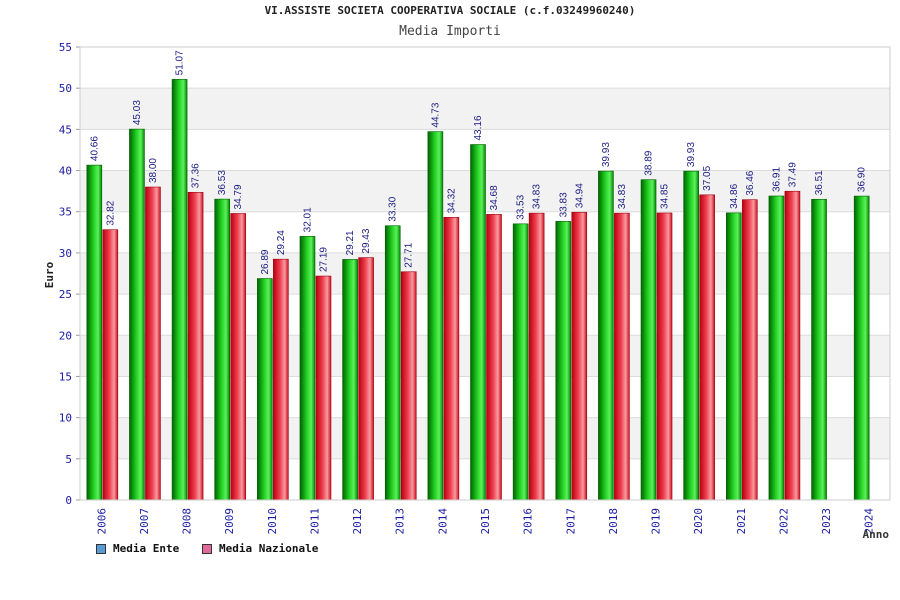 The image size is (900, 600). Describe the element at coordinates (613, 521) in the screenshot. I see `x-tick-label: 2018` at that location.